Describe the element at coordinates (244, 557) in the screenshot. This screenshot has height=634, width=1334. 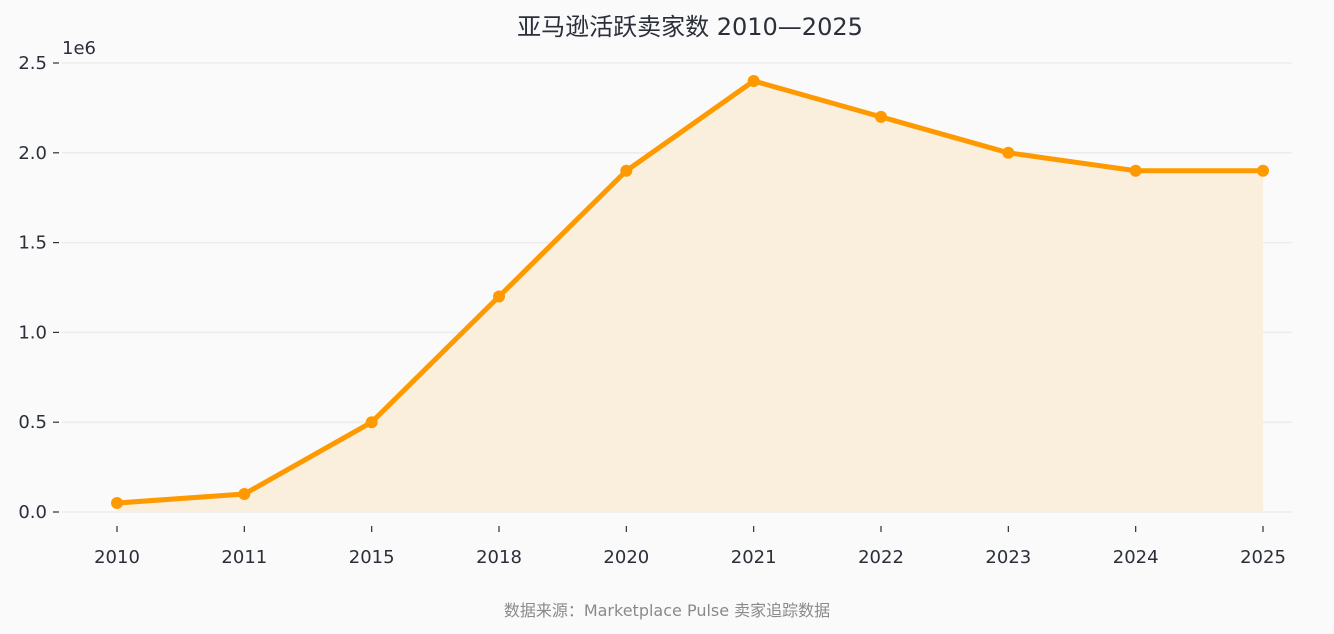
I see `x-tick-label: 2011` at that location.